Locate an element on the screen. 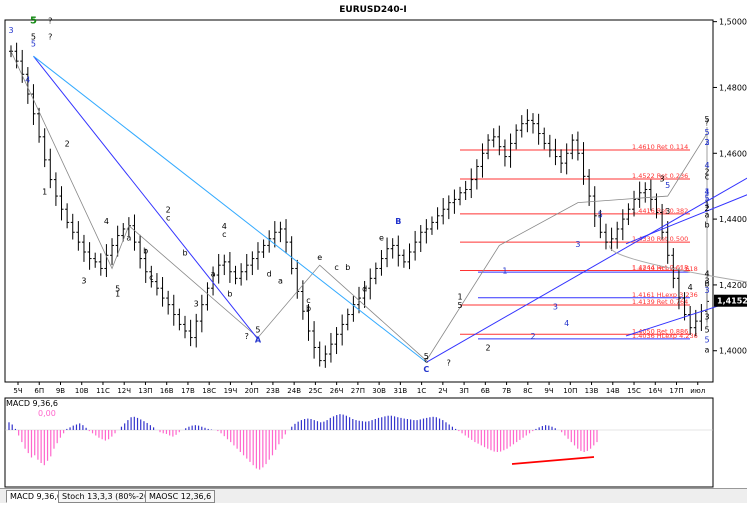 This screenshot has height=512, width=747. y-tick-label: 1,4400 is located at coordinates (733, 219).